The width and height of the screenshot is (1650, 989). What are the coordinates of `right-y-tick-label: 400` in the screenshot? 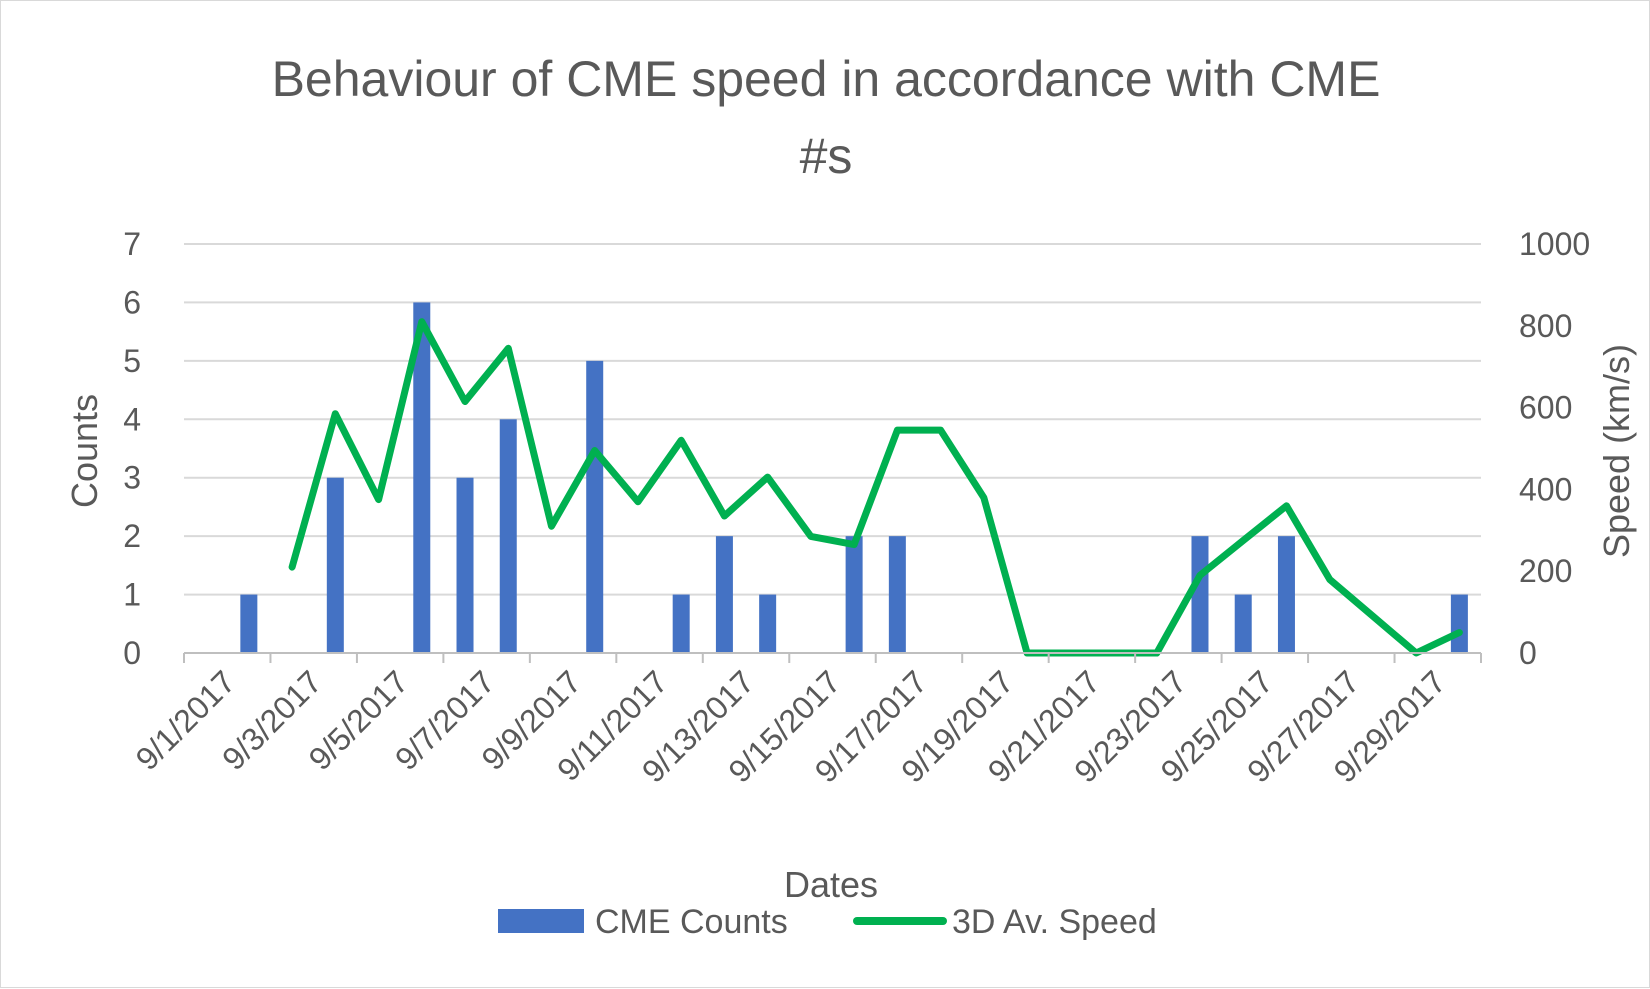 It's located at (1545, 489).